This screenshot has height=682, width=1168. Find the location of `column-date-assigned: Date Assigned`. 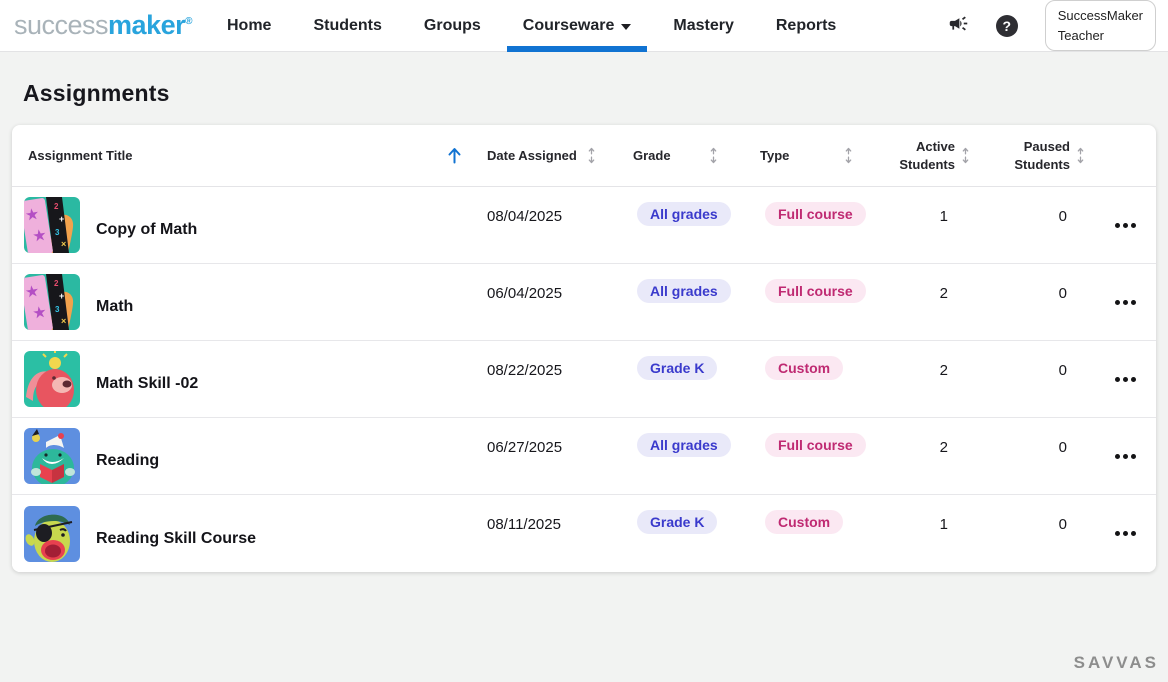

column-date-assigned: Date Assigned is located at coordinates (532, 155).